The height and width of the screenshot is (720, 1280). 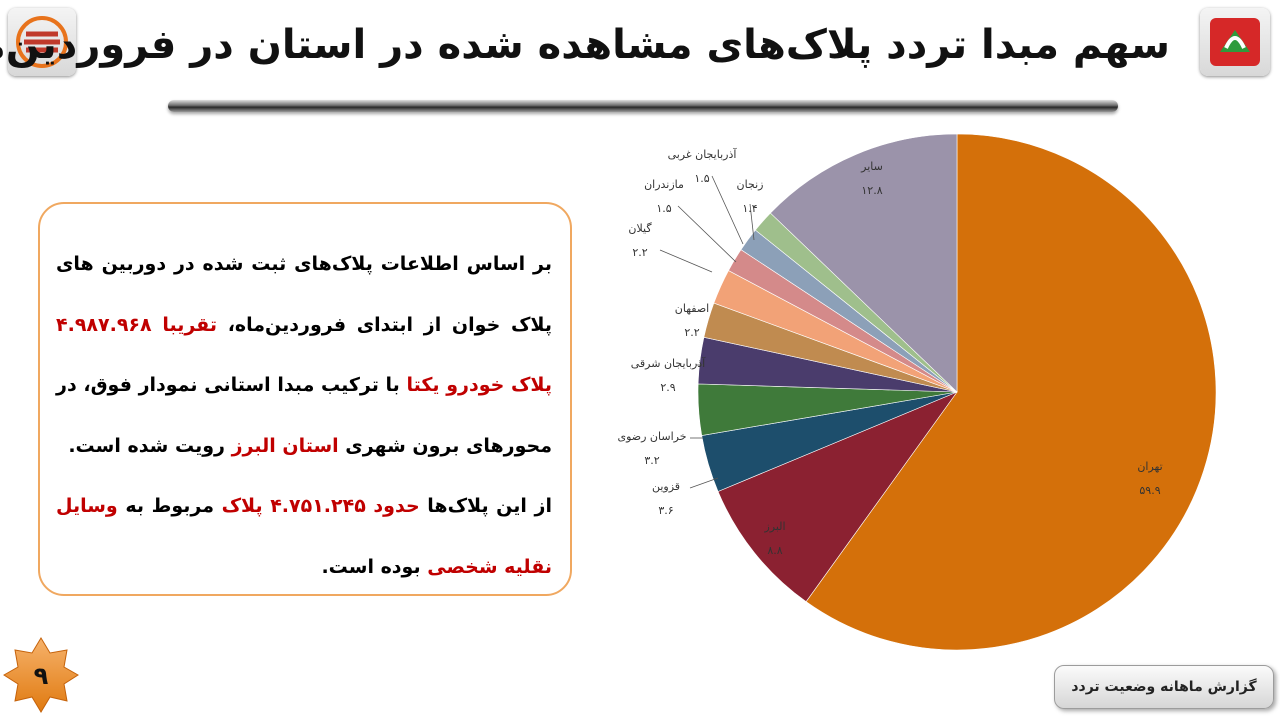 What do you see at coordinates (285, 445) in the screenshot?
I see `highlighted-text: استان البرز` at bounding box center [285, 445].